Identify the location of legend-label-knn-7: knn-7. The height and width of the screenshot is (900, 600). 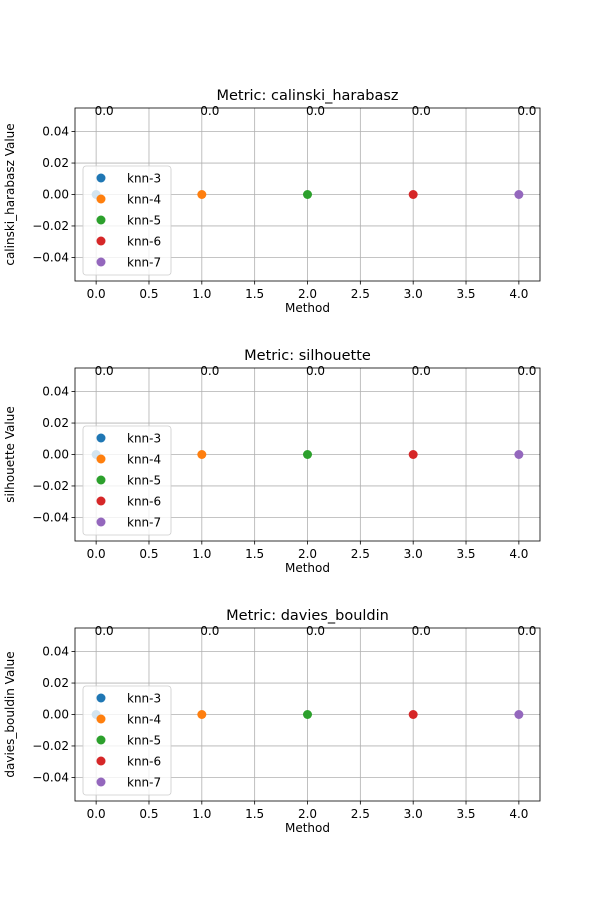
(144, 783).